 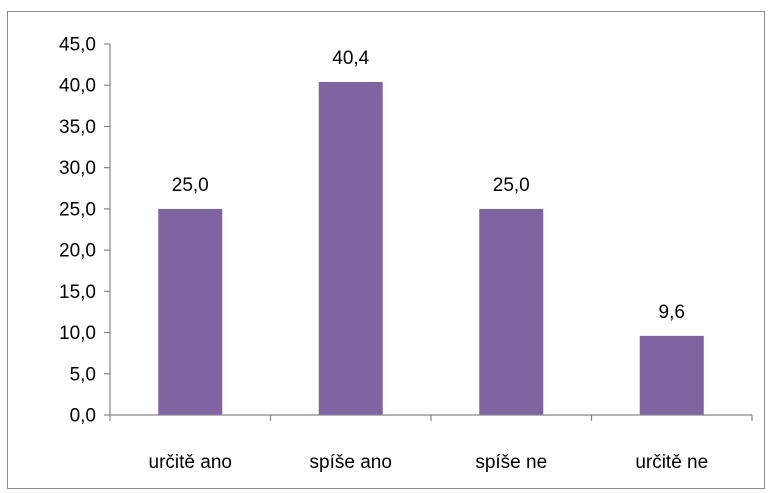 I want to click on y-tick-label: 5,0, so click(x=83, y=374).